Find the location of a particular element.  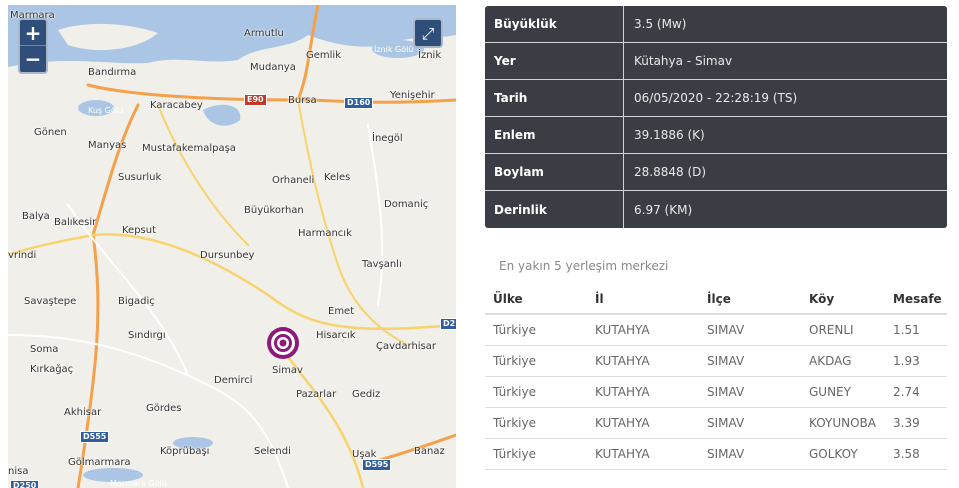

zoom-control: + − is located at coordinates (33, 46).